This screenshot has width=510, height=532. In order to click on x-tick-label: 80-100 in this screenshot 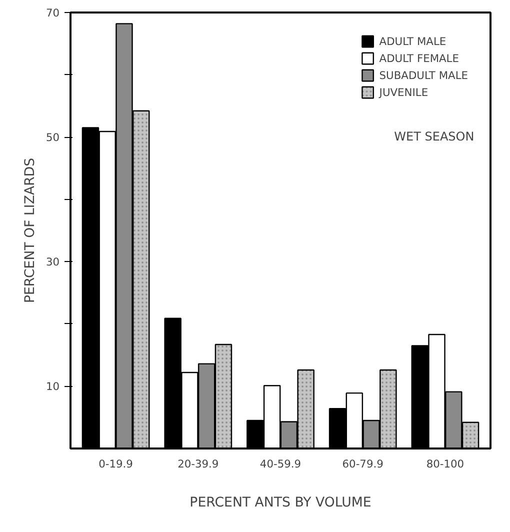, I will do `click(445, 464)`.